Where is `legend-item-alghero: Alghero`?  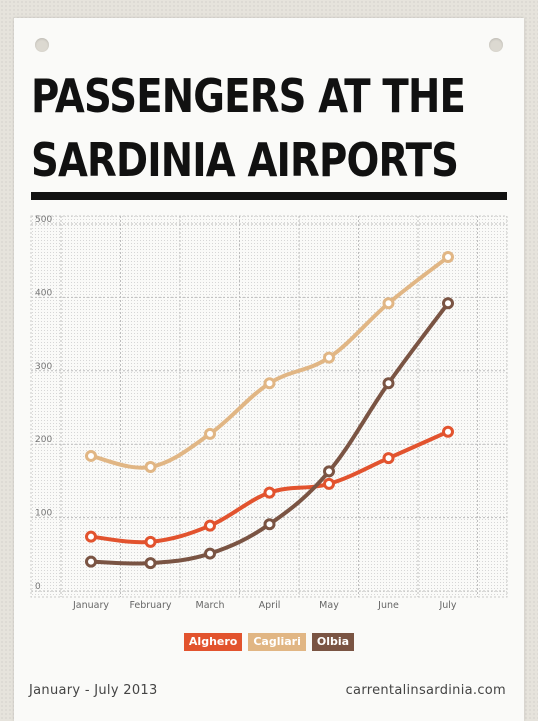
legend-item-alghero: Alghero is located at coordinates (213, 642).